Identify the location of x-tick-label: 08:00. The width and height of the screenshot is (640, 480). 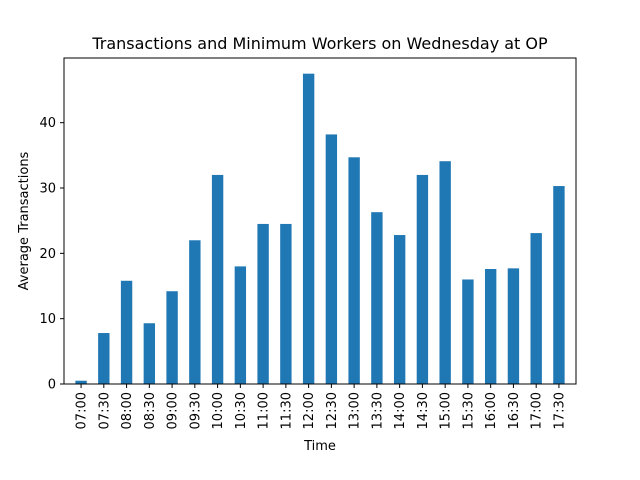
(127, 410).